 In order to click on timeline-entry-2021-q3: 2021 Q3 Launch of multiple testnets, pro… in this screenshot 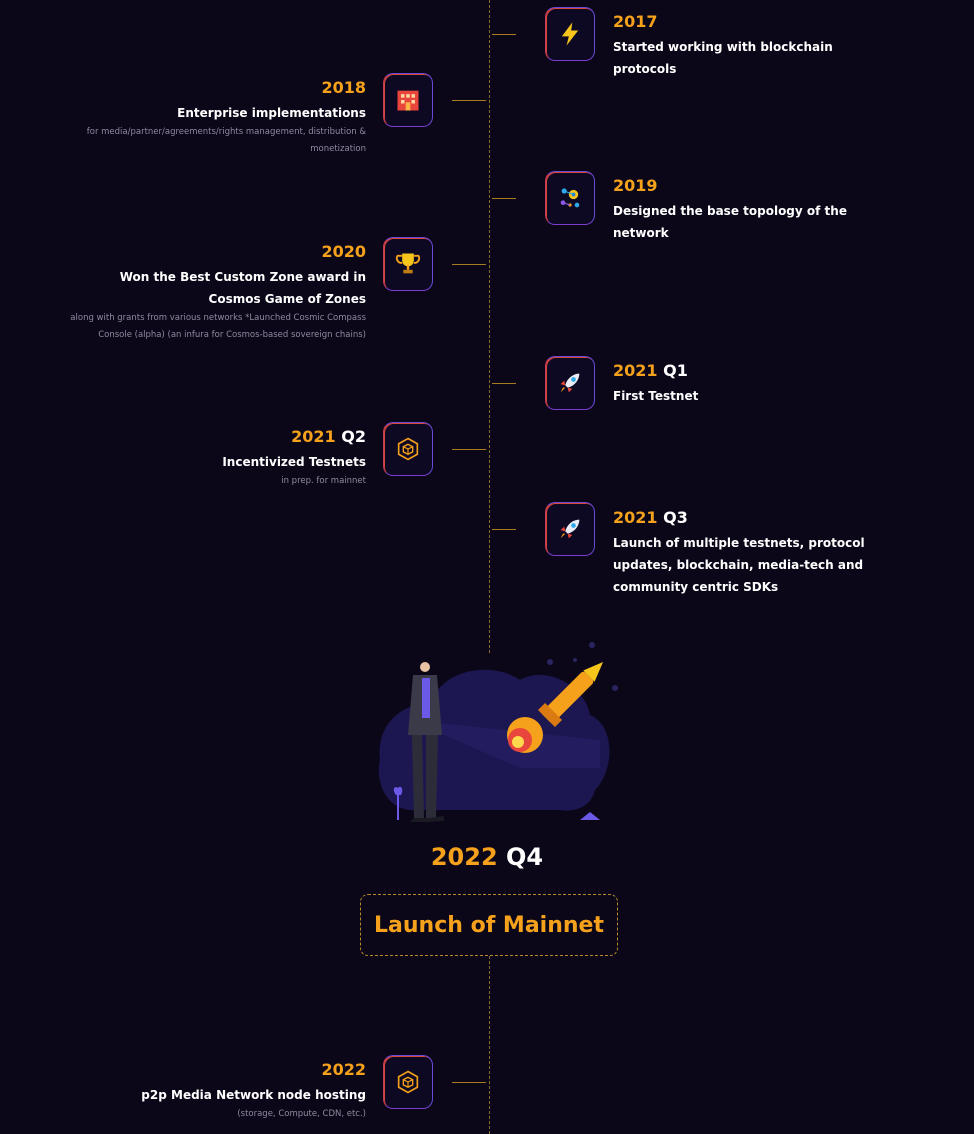, I will do `click(753, 553)`.